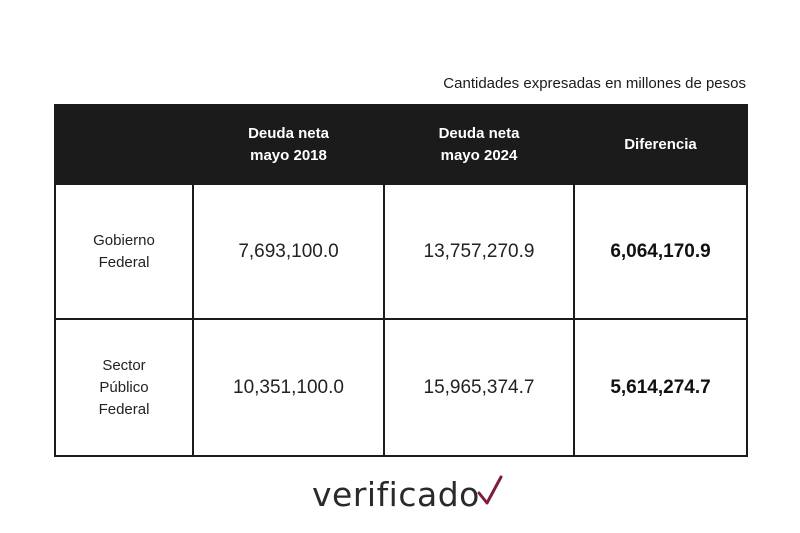 The image size is (800, 533). I want to click on cell-debt-2024: 15,965,374.7, so click(479, 387).